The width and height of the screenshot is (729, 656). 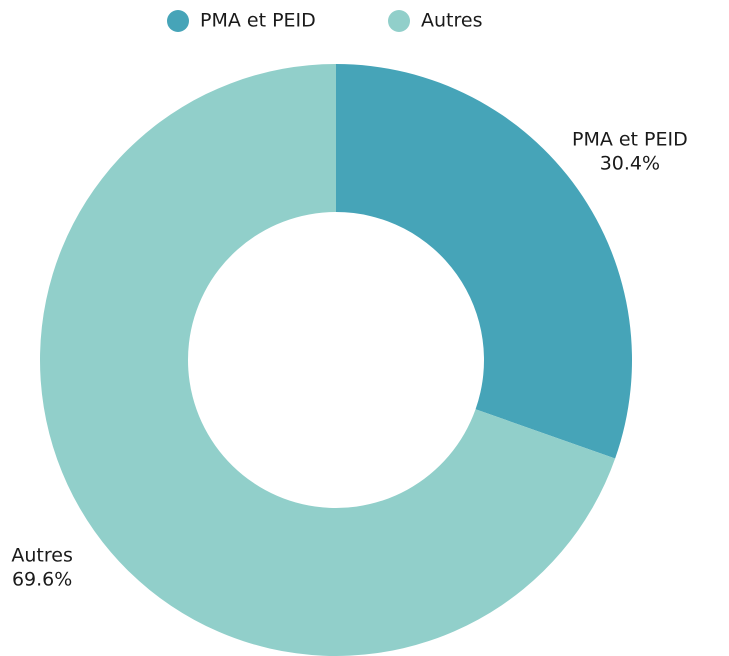 What do you see at coordinates (630, 164) in the screenshot?
I see `slice-value-label: 30.4%` at bounding box center [630, 164].